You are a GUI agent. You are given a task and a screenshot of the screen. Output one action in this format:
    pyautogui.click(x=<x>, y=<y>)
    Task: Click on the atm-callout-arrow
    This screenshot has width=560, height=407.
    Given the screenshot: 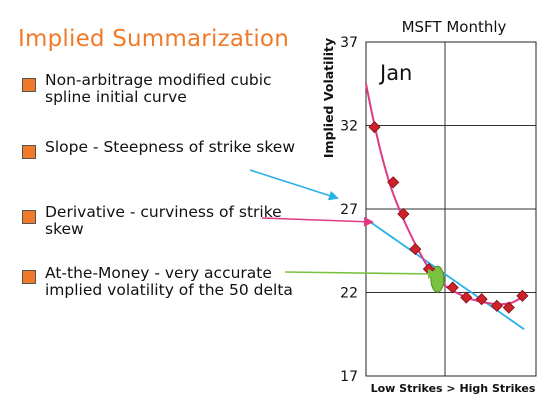 What is the action you would take?
    pyautogui.click(x=361, y=273)
    